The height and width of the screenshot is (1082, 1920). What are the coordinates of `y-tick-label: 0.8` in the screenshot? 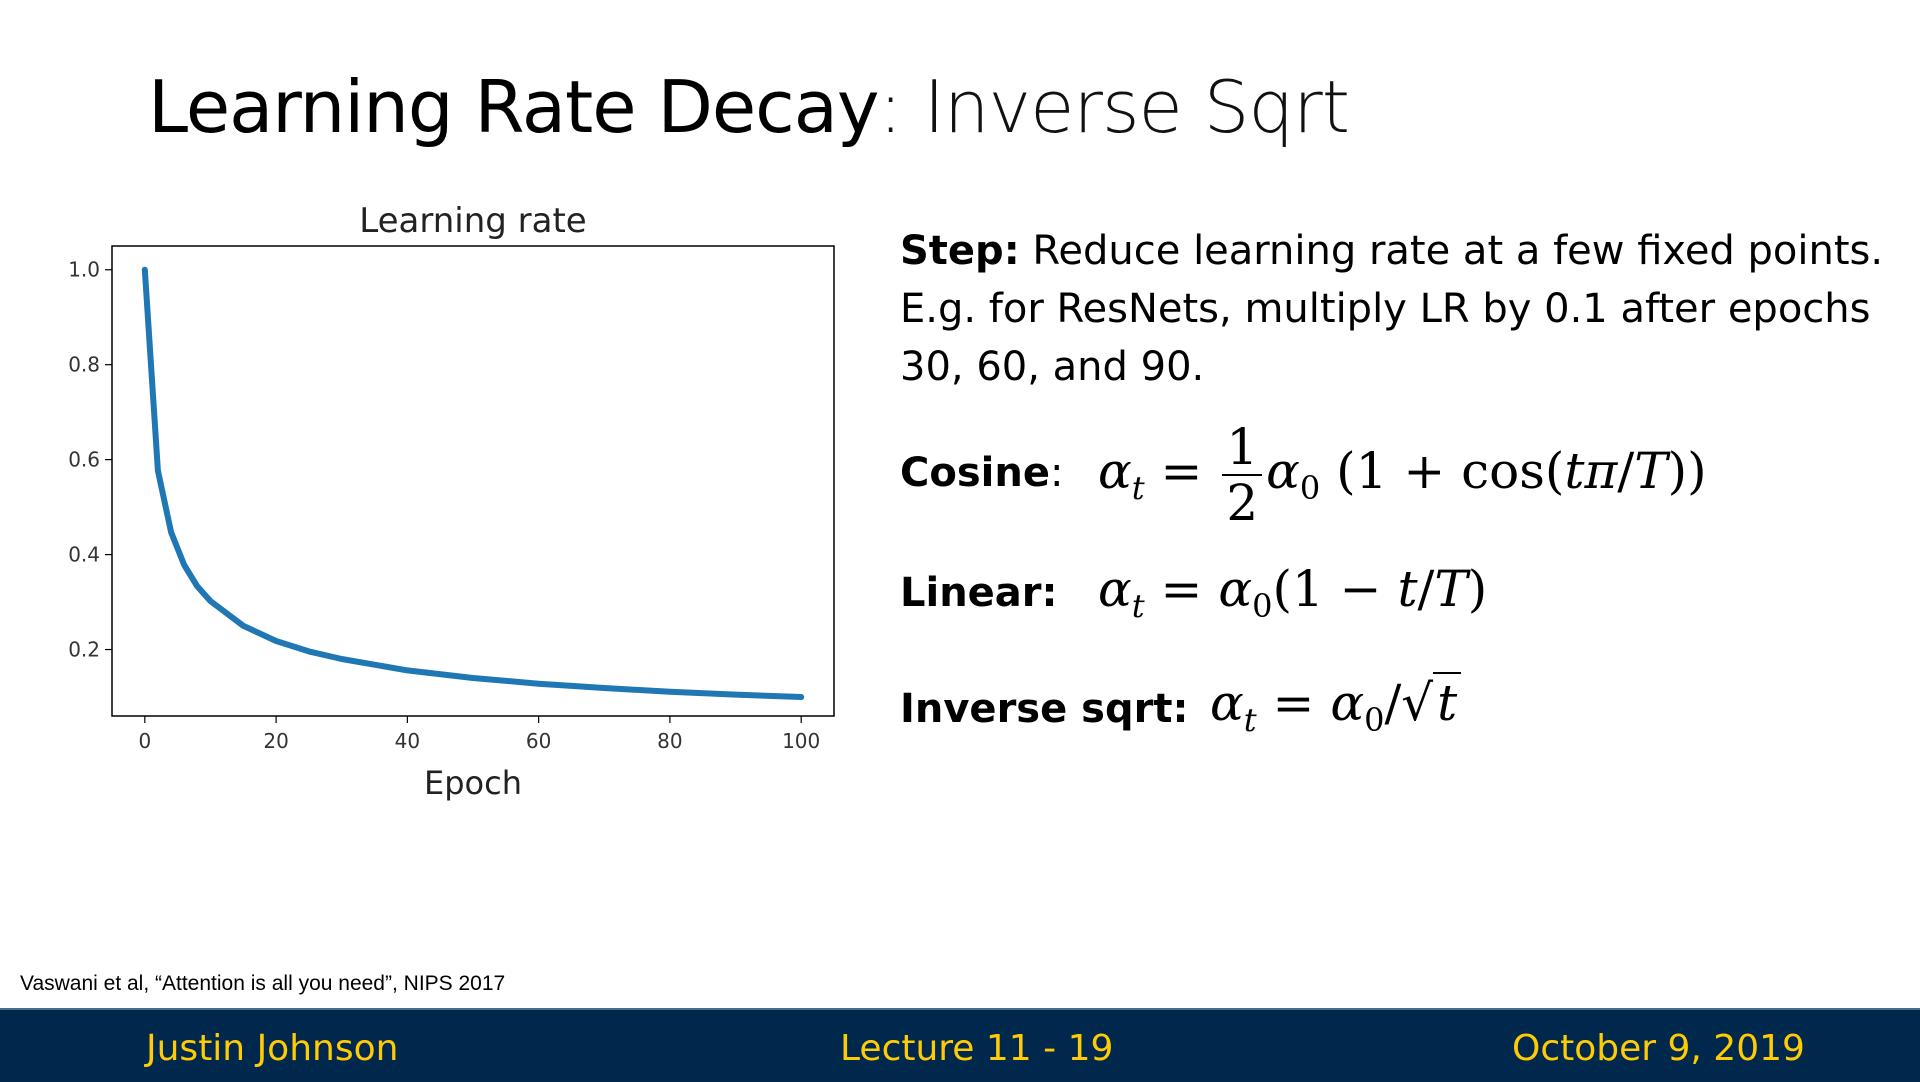 It's located at (84, 365).